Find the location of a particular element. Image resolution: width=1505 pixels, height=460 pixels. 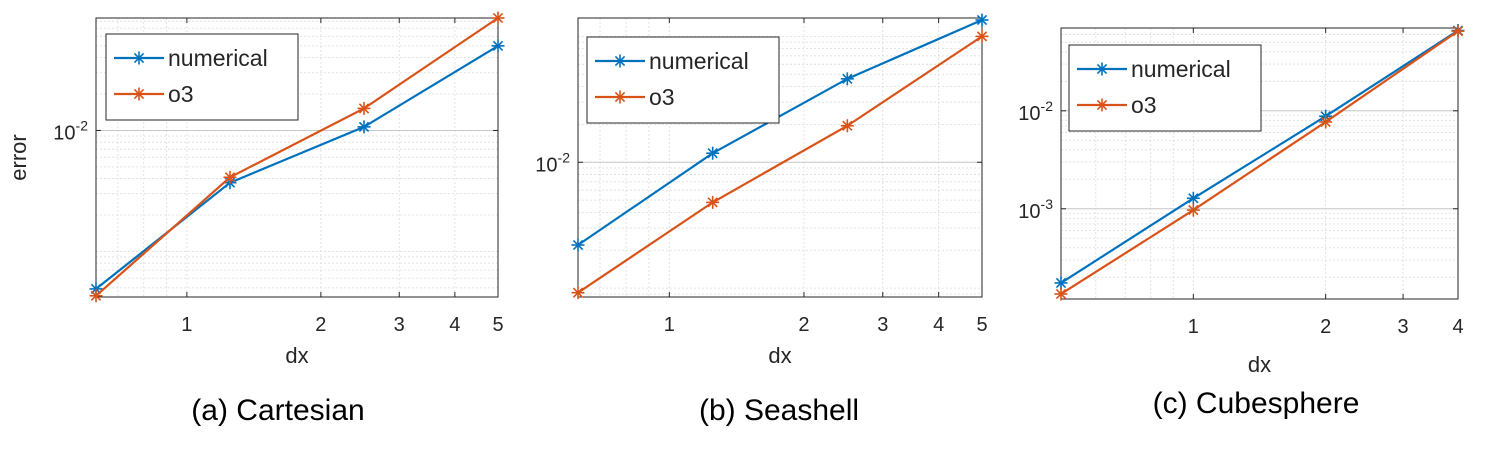

series-numerical is located at coordinates (780, 132).